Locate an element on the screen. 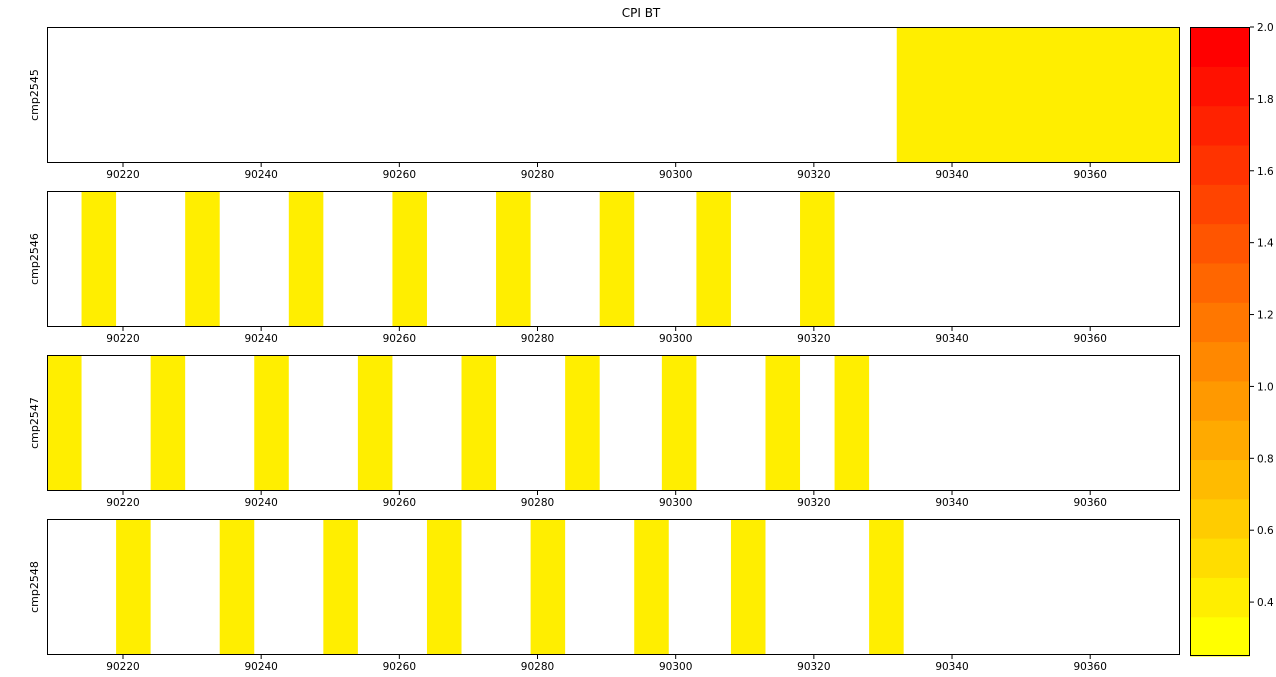 The width and height of the screenshot is (1276, 677). colorbar: 0.4 0.6 0.8 1.0 1.2 1.4 1.6 1.8 2.0 is located at coordinates (1232, 339).